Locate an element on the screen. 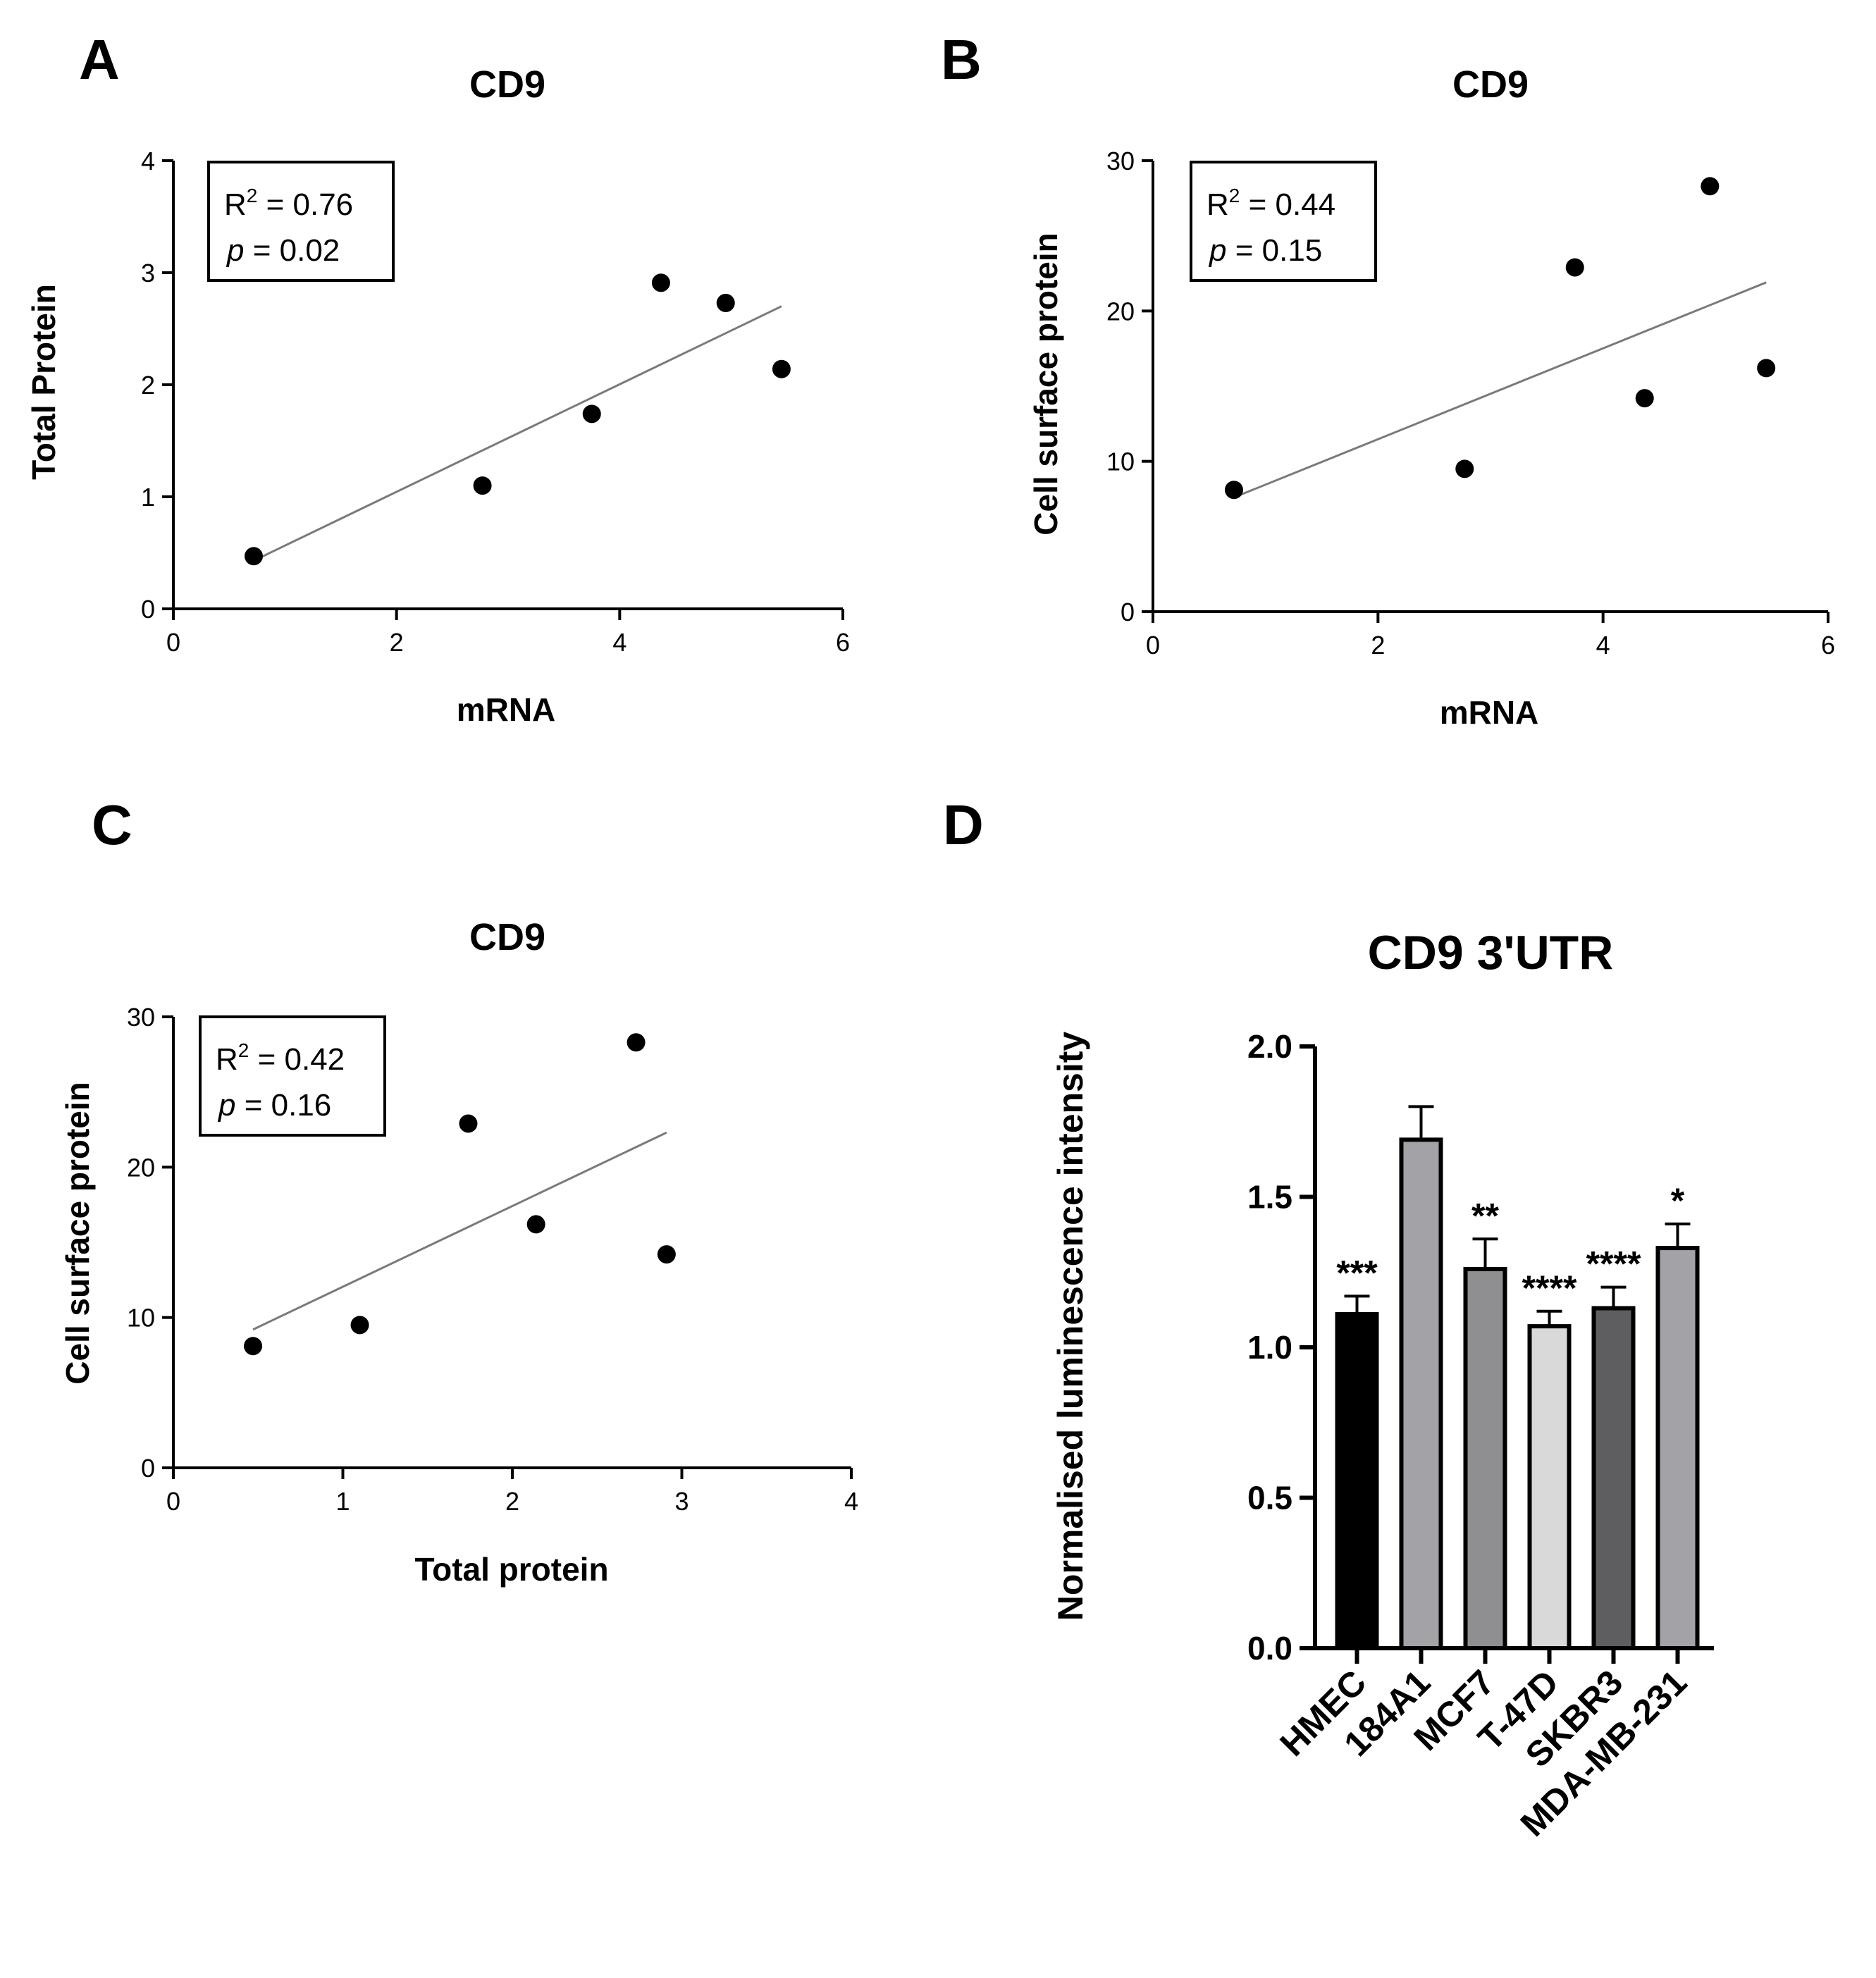  panel-b-y-tick-label: 0 is located at coordinates (1128, 612).